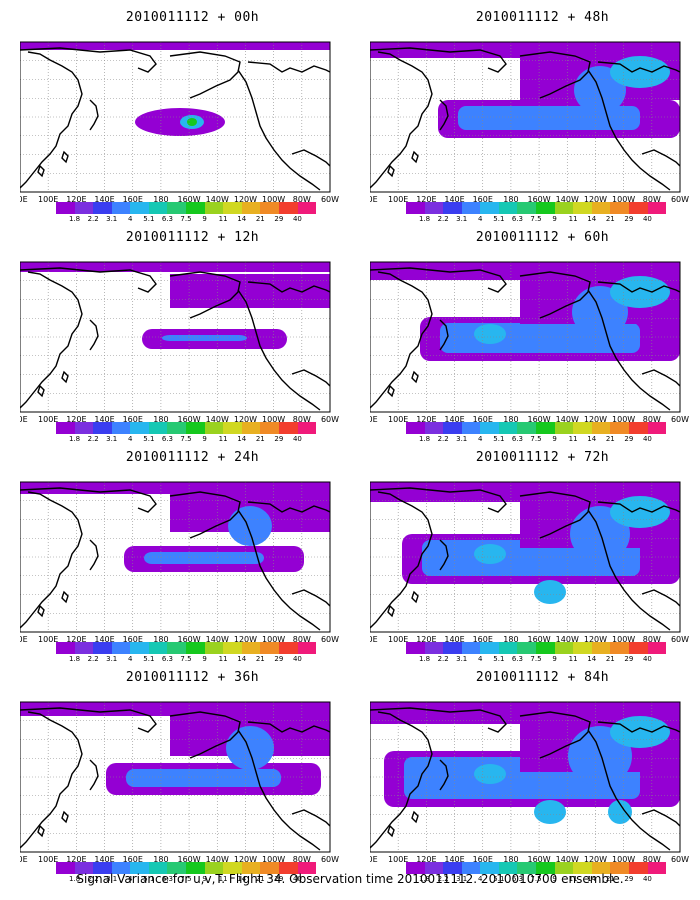 This screenshot has width=700, height=900. What do you see at coordinates (260, 439) in the screenshot?
I see `colorbar-tick-label: 21` at bounding box center [260, 439].